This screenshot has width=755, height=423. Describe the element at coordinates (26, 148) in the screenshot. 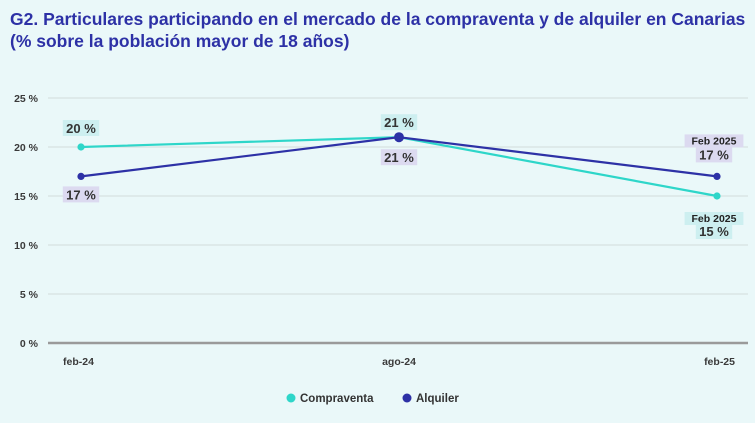

I see `y-tick-label: 20 %` at that location.